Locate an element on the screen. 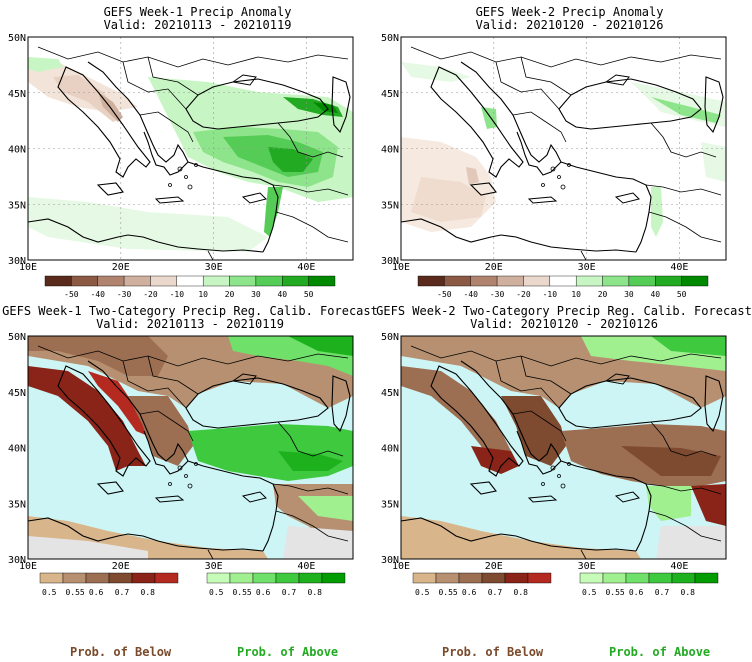 The image size is (752, 662). anomaly-tick-0-3: -20 is located at coordinates (150, 294).